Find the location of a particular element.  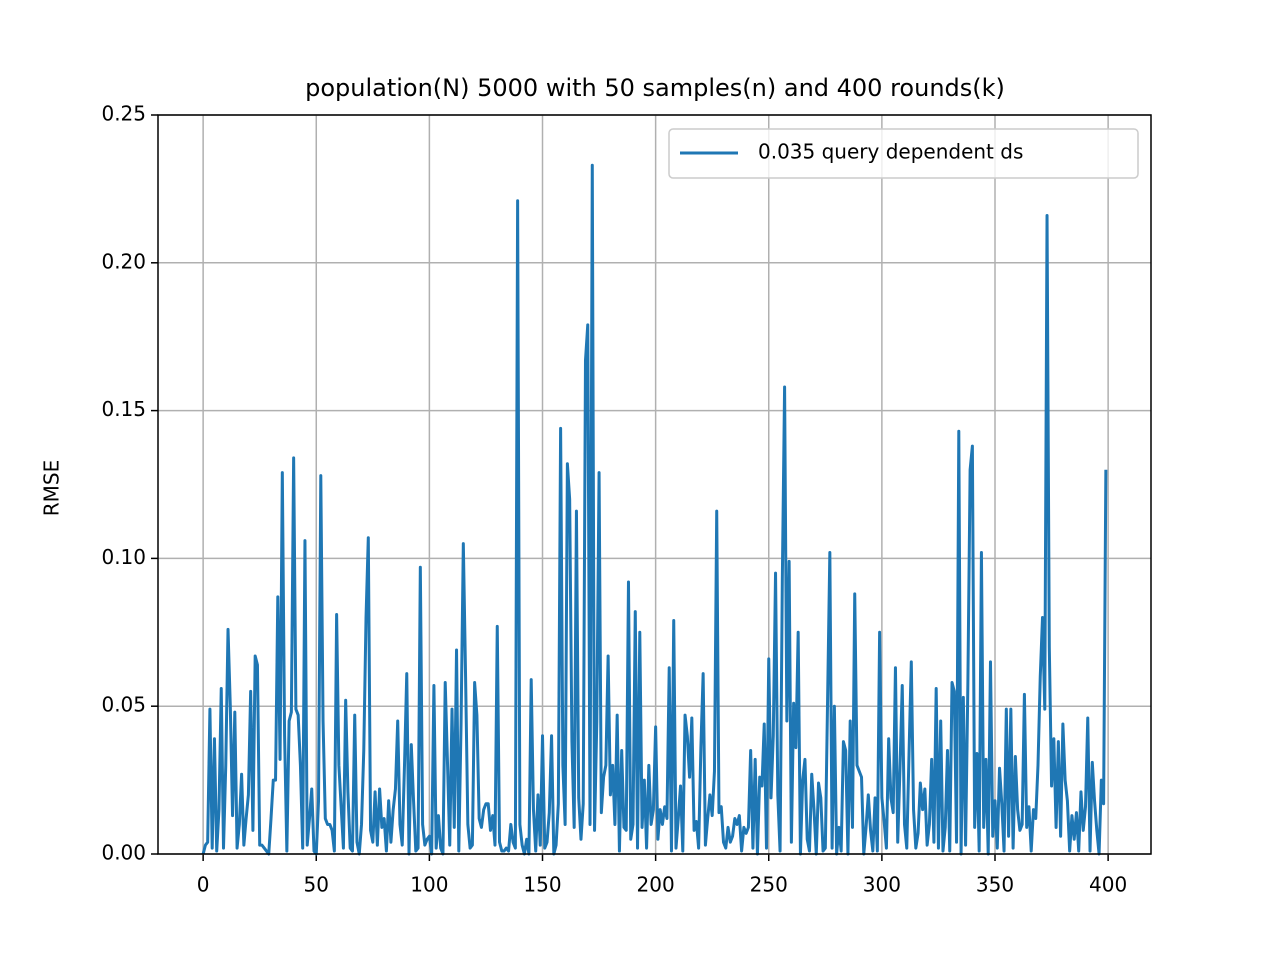

y-tick-label: 0.25 is located at coordinates (123, 114).